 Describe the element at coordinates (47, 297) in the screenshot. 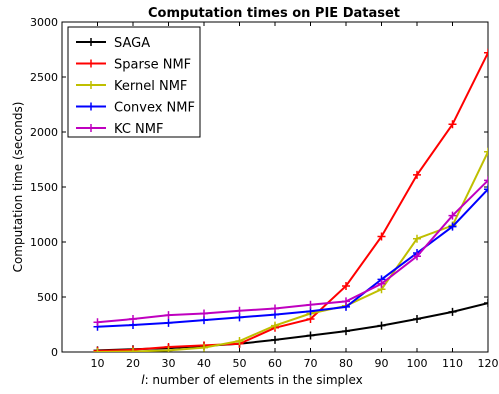

I see `y-tick-label: 500` at that location.